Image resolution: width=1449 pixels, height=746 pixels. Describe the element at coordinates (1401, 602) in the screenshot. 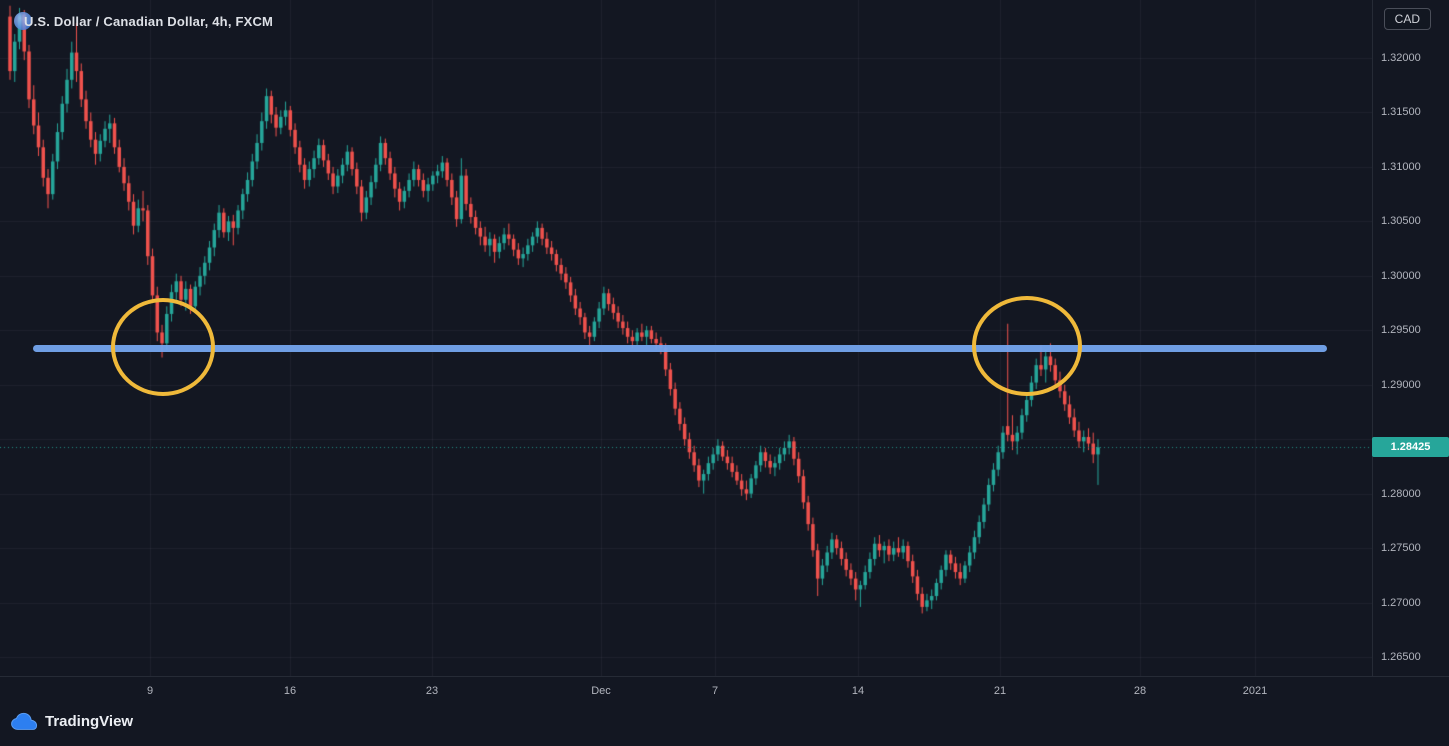

I see `price-tick-label: 1.27000` at that location.